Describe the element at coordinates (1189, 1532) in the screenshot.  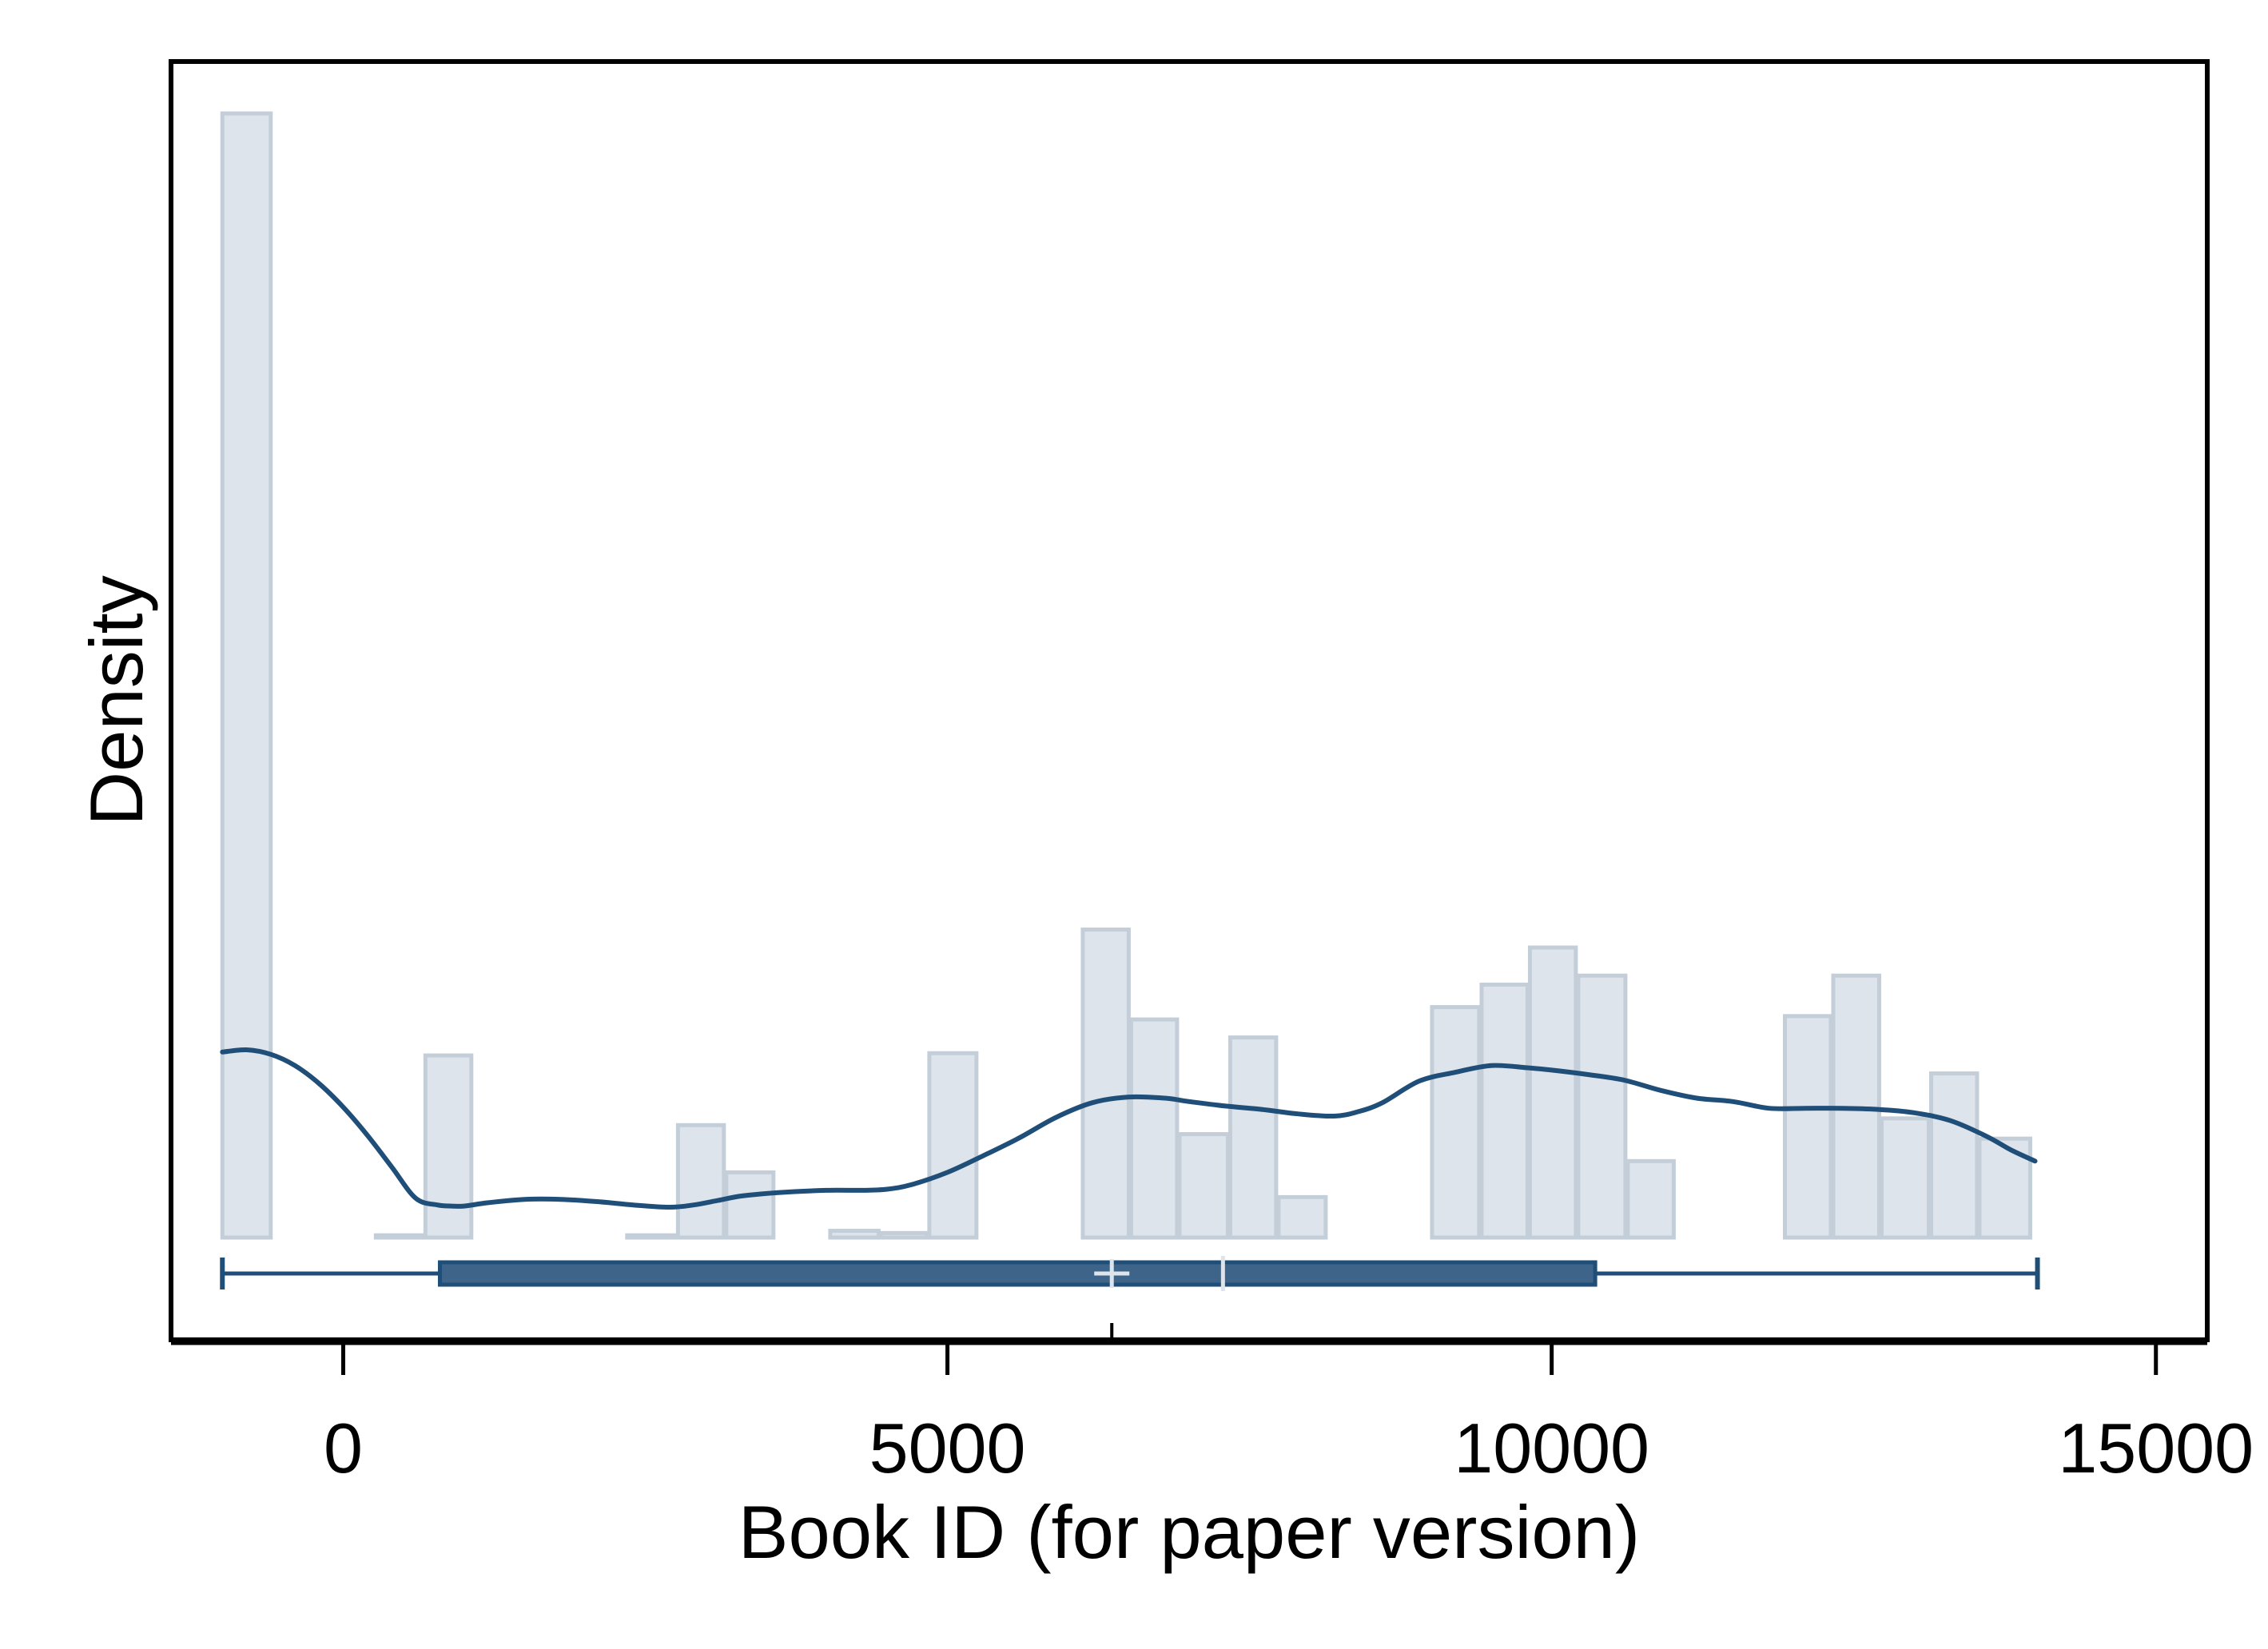
I see `x-axis-title: Book ID (for paper version)` at that location.